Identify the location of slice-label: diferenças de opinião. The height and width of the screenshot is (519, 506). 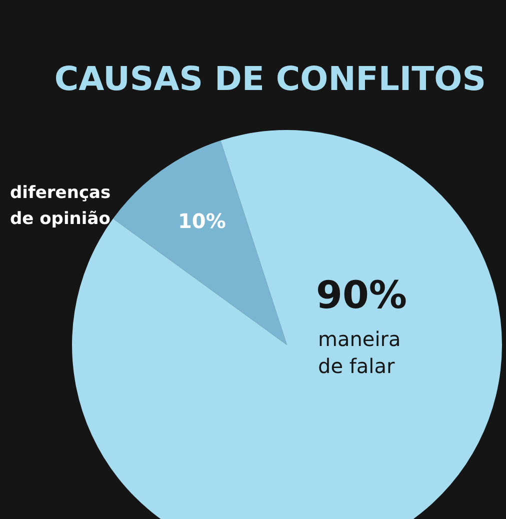
(60, 206).